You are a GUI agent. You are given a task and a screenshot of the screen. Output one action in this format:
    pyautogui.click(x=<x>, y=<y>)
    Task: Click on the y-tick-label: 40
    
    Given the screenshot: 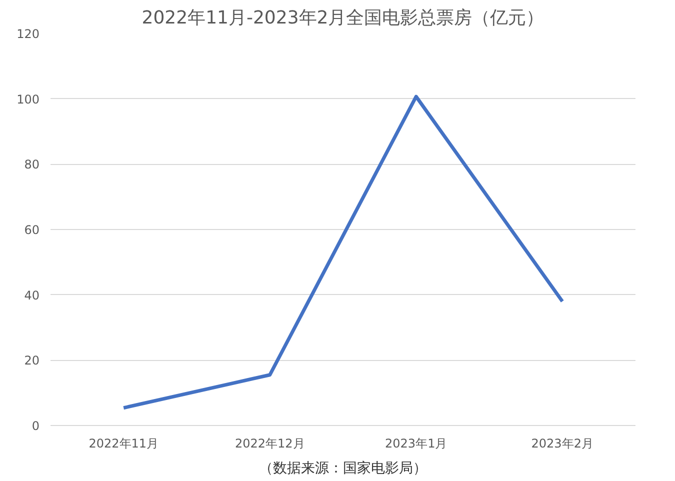 What is the action you would take?
    pyautogui.click(x=32, y=295)
    